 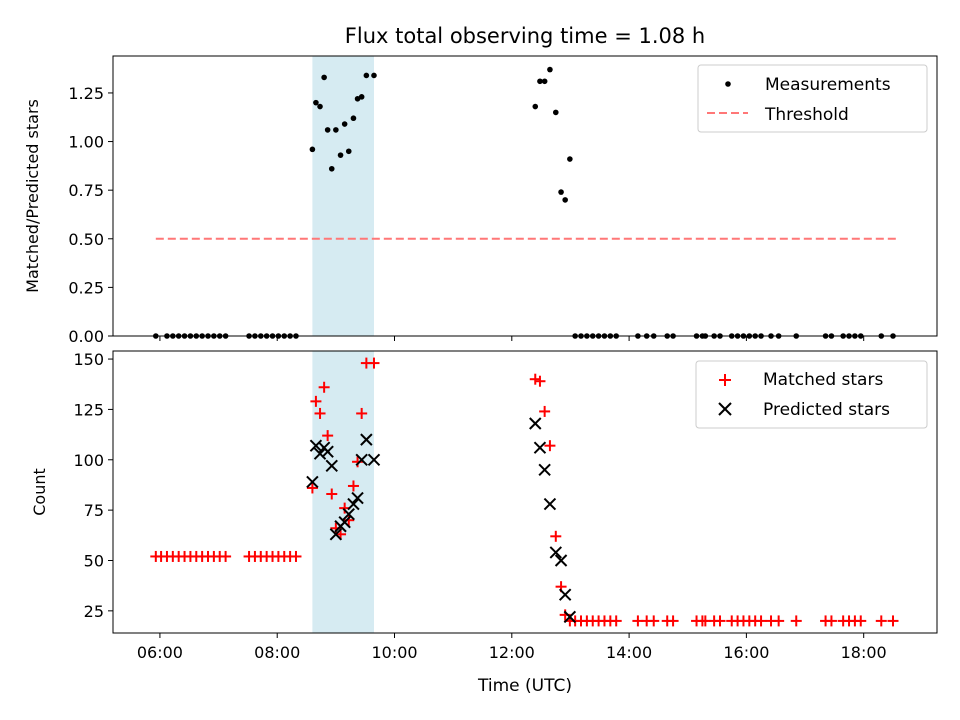 What do you see at coordinates (88, 359) in the screenshot?
I see `y-tick-label: 150` at bounding box center [88, 359].